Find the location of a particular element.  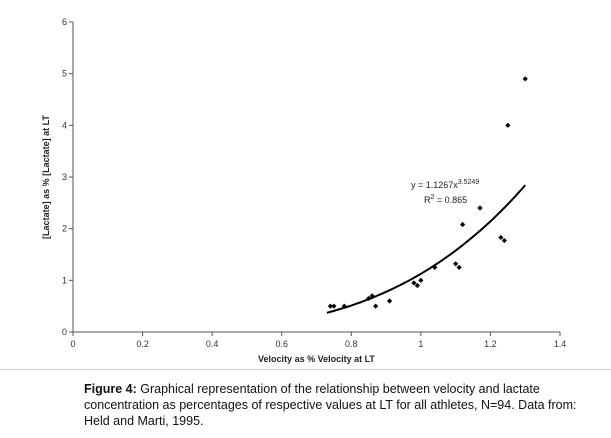

x-tick-label: 0.8 is located at coordinates (351, 344).